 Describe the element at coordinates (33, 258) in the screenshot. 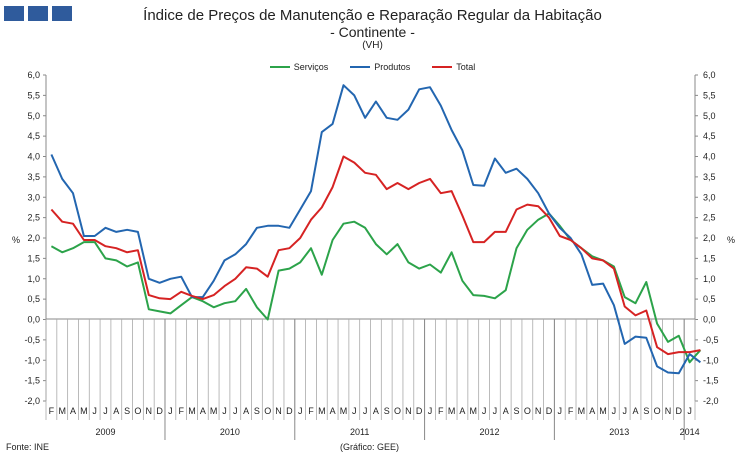

I see `y-tick-label-left: 1,5` at that location.